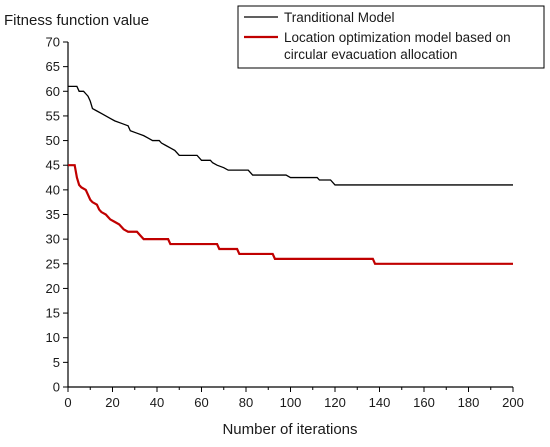 The image size is (550, 447). What do you see at coordinates (53, 214) in the screenshot?
I see `y-tick-label: 35` at bounding box center [53, 214].